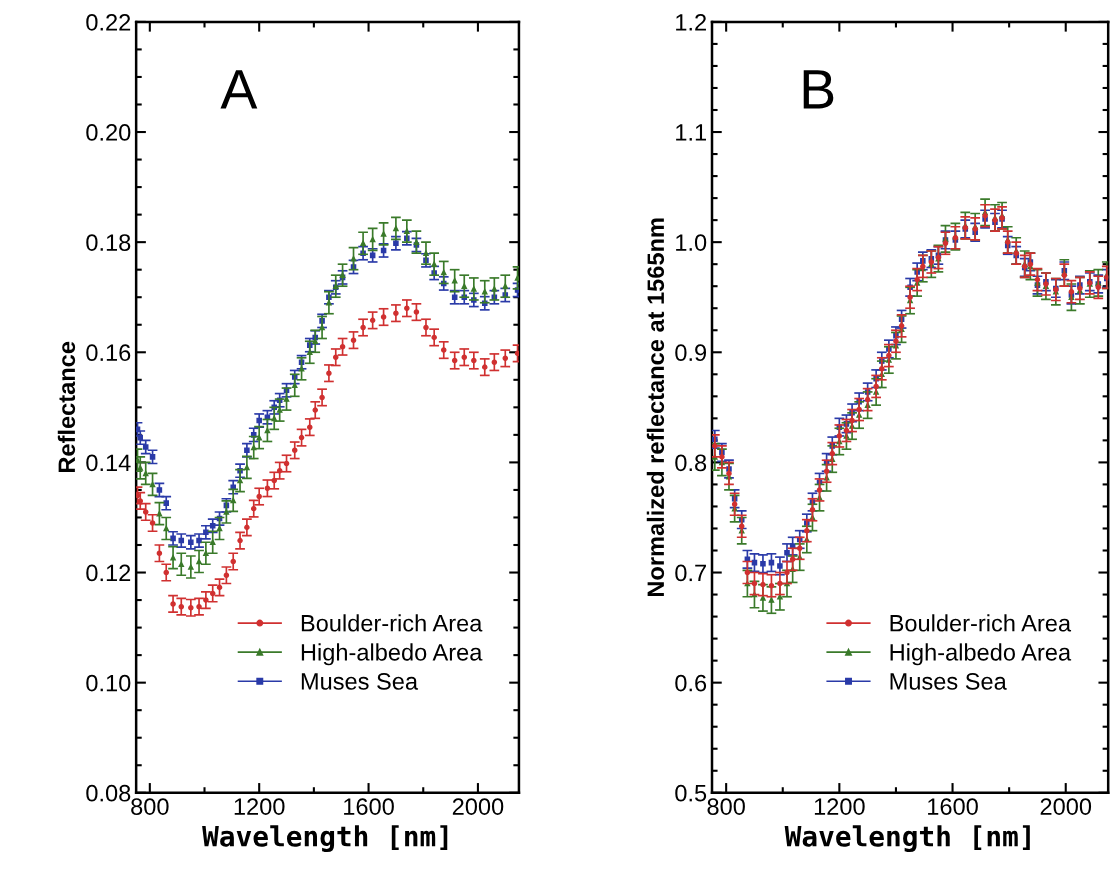 This screenshot has width=1116, height=876. I want to click on y-axis-title: Normalized reflectance at 1565nm, so click(655, 407).